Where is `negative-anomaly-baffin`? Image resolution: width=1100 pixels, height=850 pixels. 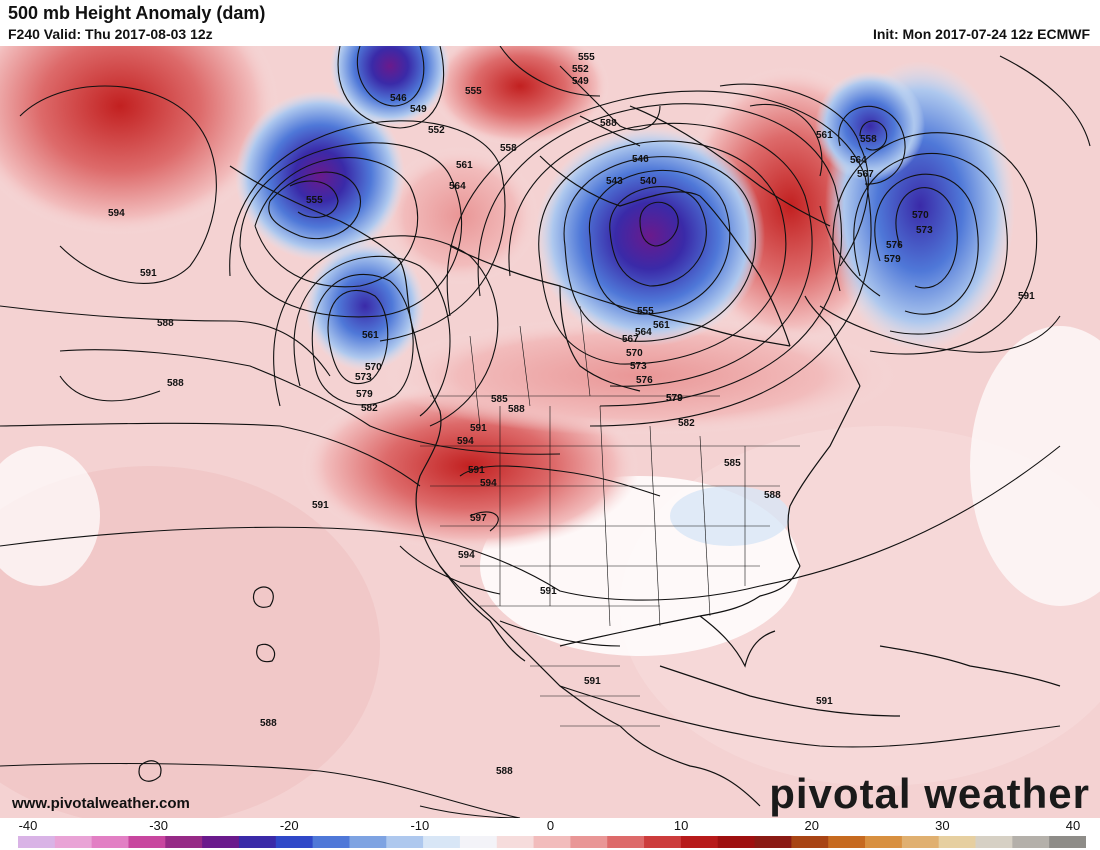
negative-anomaly-baffin is located at coordinates (870, 126).